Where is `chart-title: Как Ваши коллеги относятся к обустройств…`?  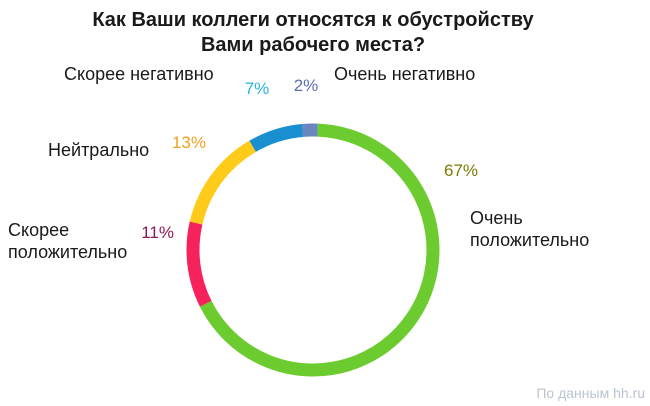 chart-title: Как Ваши коллеги относятся к обустройств… is located at coordinates (313, 32).